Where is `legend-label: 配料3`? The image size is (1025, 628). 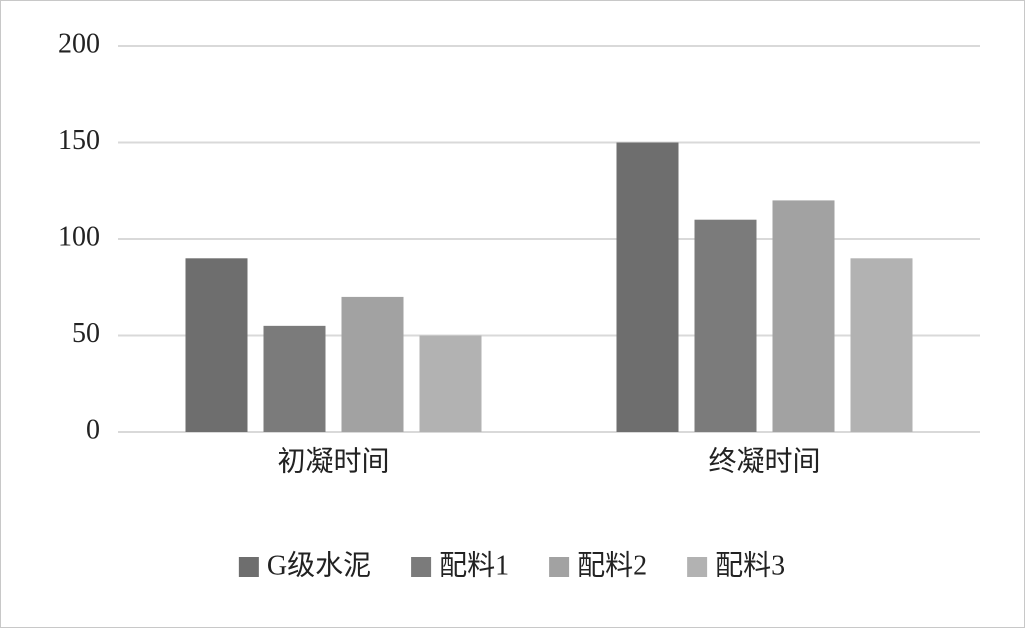 legend-label: 配料3 is located at coordinates (750, 565).